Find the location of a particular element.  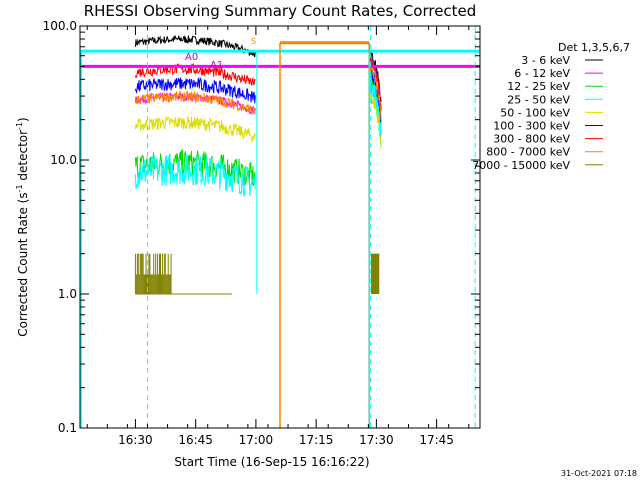

y-tick-label: 1.0 is located at coordinates (67, 294).